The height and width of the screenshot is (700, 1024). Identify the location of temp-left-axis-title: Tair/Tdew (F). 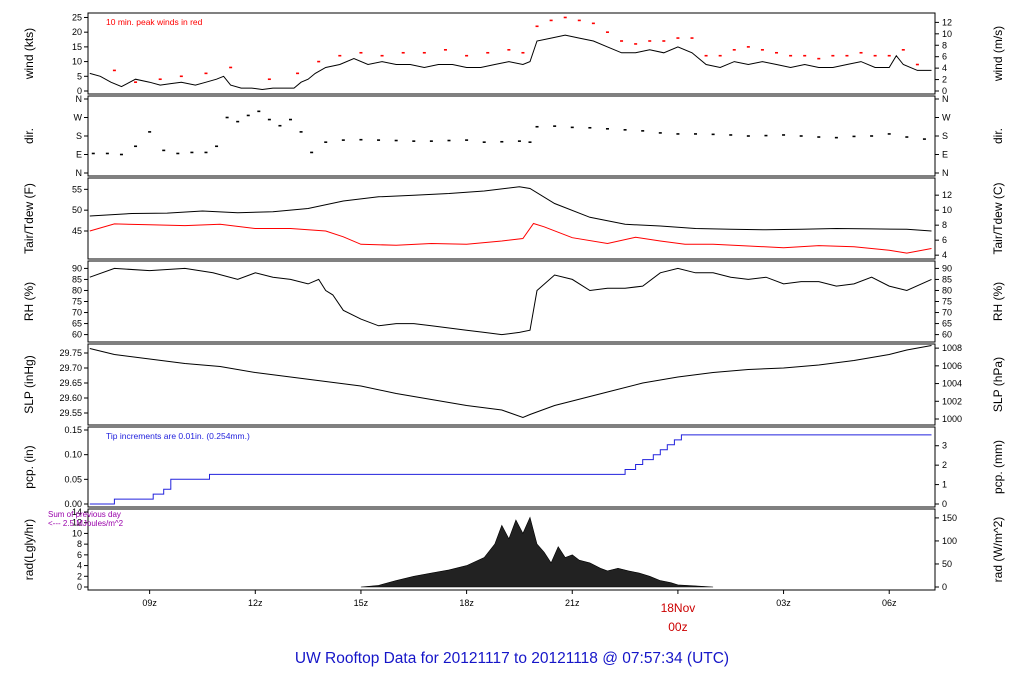
(29, 218).